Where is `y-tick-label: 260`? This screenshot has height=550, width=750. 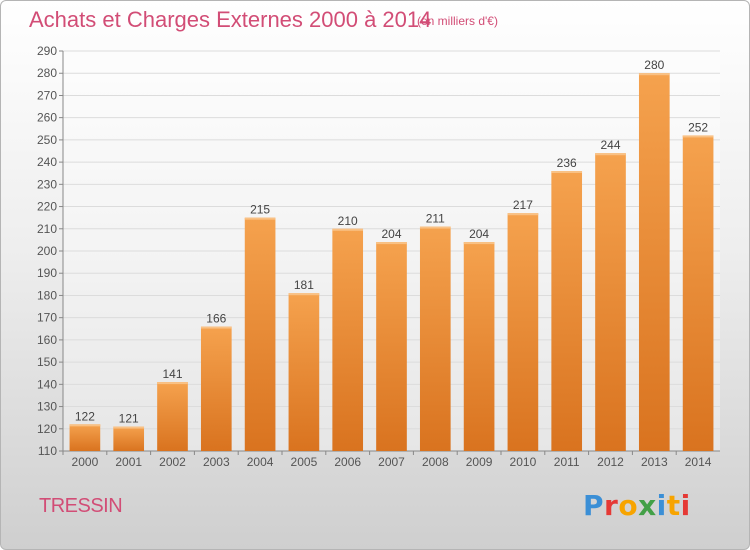
y-tick-label: 260 is located at coordinates (47, 118).